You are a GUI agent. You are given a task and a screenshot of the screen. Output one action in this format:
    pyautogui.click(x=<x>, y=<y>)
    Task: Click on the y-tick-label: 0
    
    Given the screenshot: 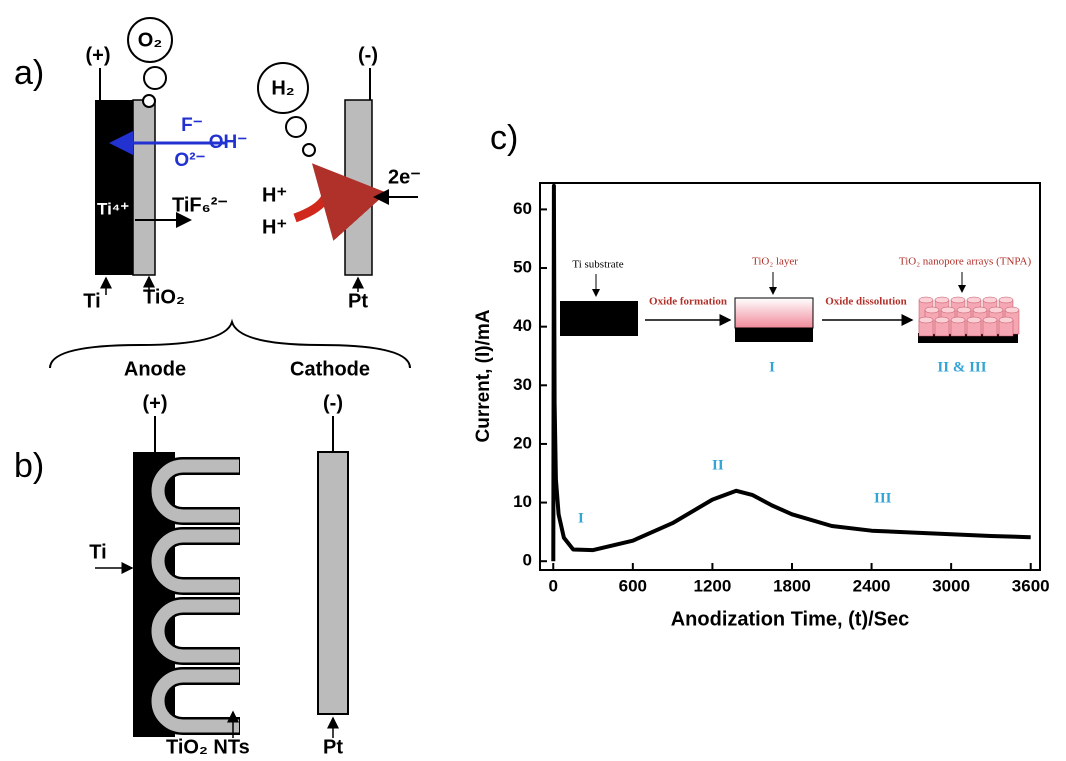 What is the action you would take?
    pyautogui.click(x=527, y=560)
    